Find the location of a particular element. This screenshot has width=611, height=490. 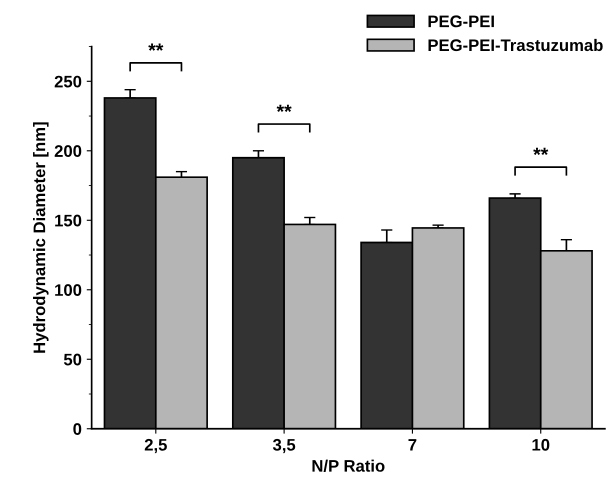

y-axis-title: Hydrodynamic Diameter [nm] is located at coordinates (41, 237).